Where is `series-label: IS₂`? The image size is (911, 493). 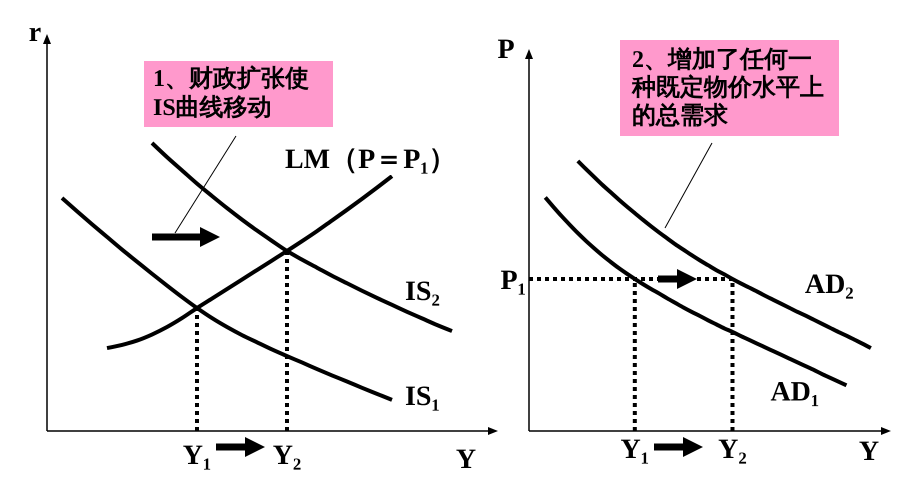 series-label: IS₂ is located at coordinates (422, 292).